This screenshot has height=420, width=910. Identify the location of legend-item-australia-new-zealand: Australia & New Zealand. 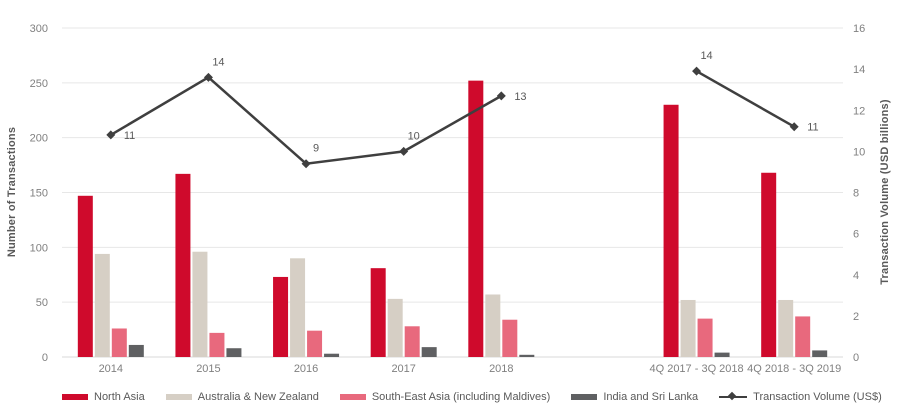
(242, 397).